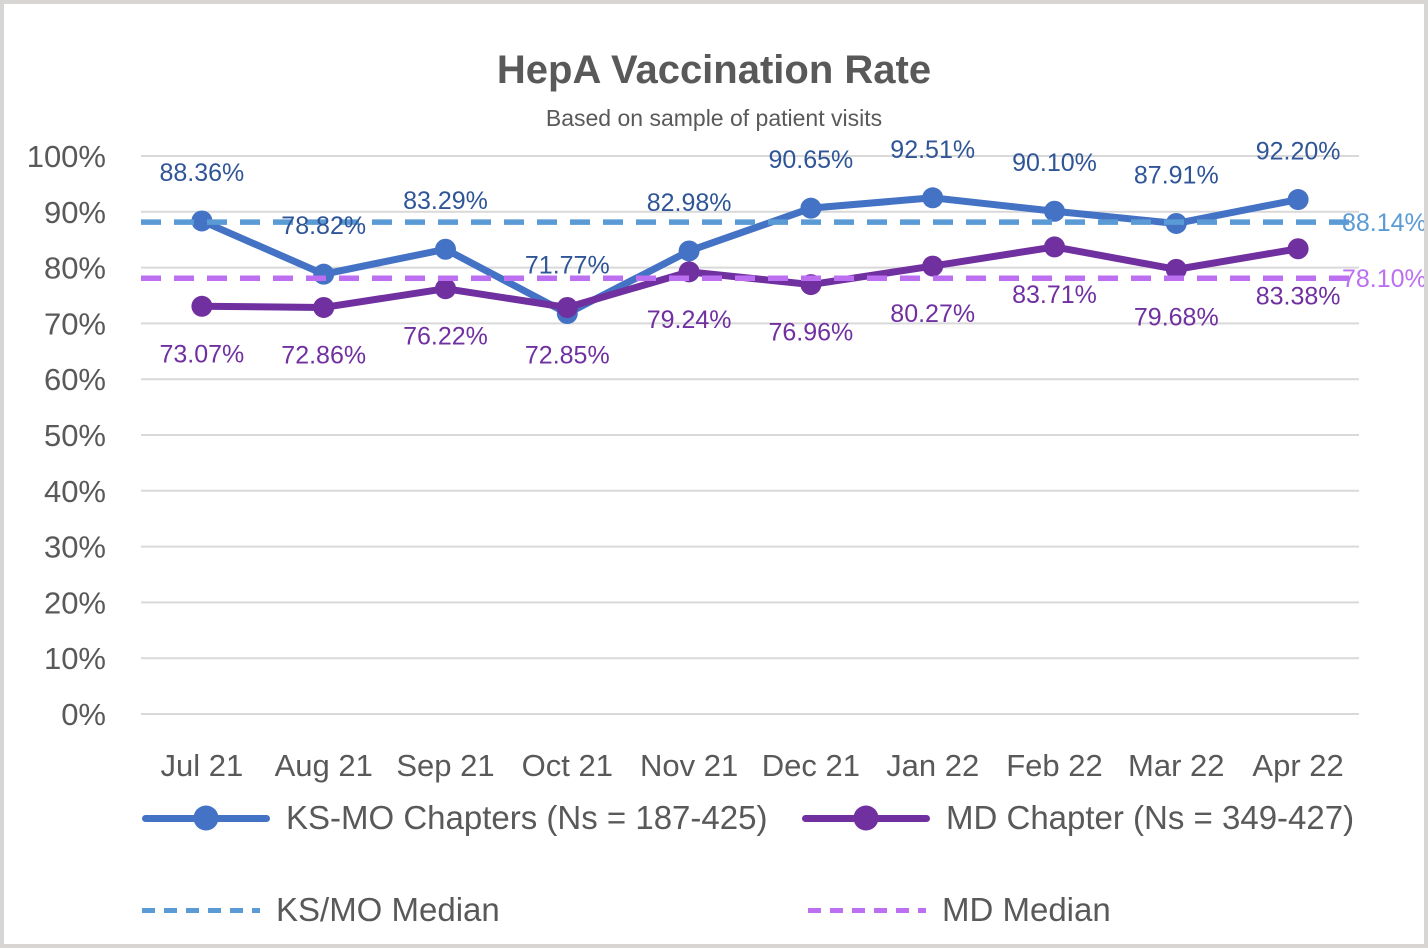 Image resolution: width=1428 pixels, height=948 pixels. What do you see at coordinates (75, 212) in the screenshot?
I see `y-axis-tick-label: 90%` at bounding box center [75, 212].